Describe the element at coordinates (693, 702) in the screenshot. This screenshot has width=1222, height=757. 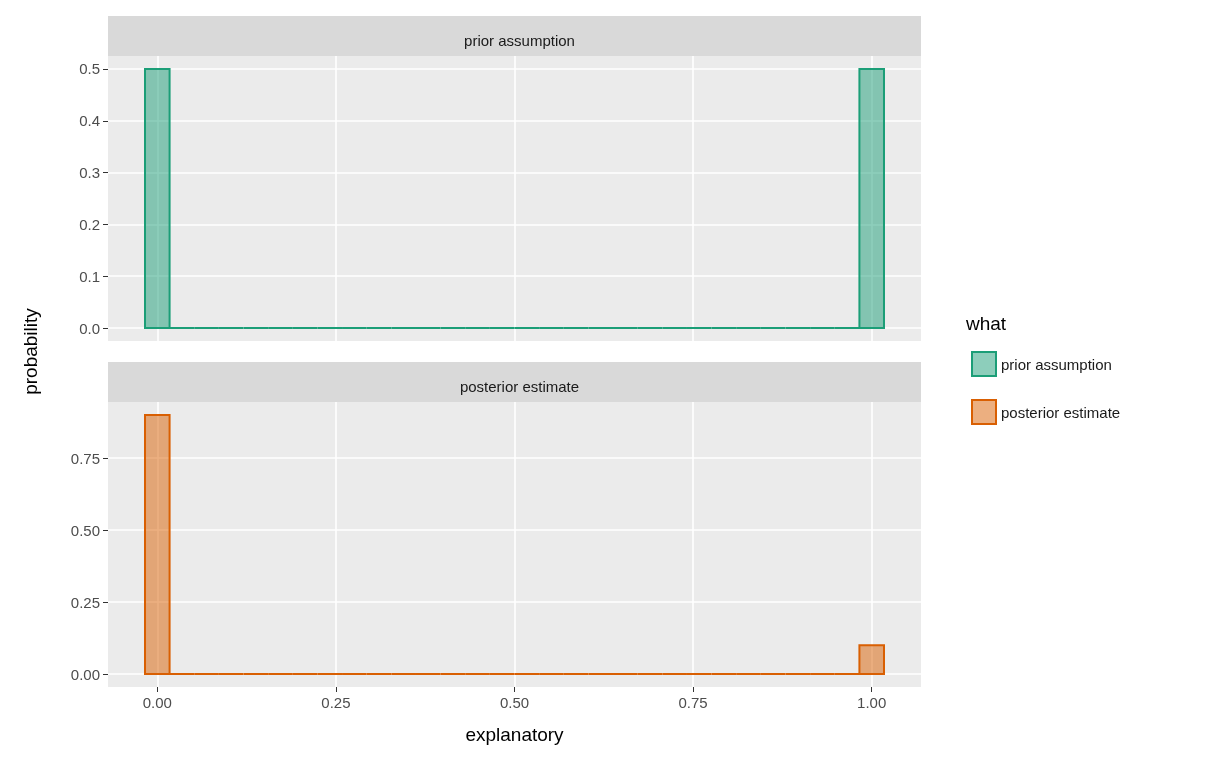
I see `x-tick-label: 0.75` at that location.